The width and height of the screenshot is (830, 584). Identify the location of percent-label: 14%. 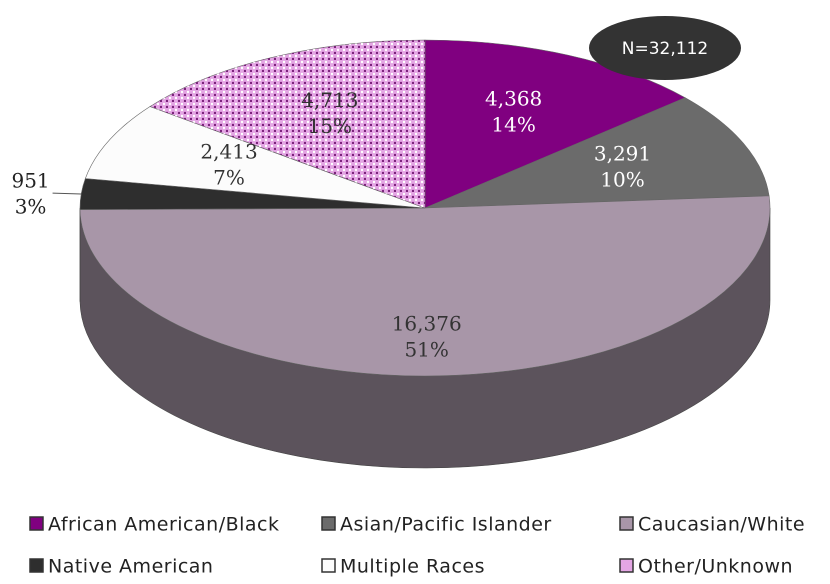
(513, 125).